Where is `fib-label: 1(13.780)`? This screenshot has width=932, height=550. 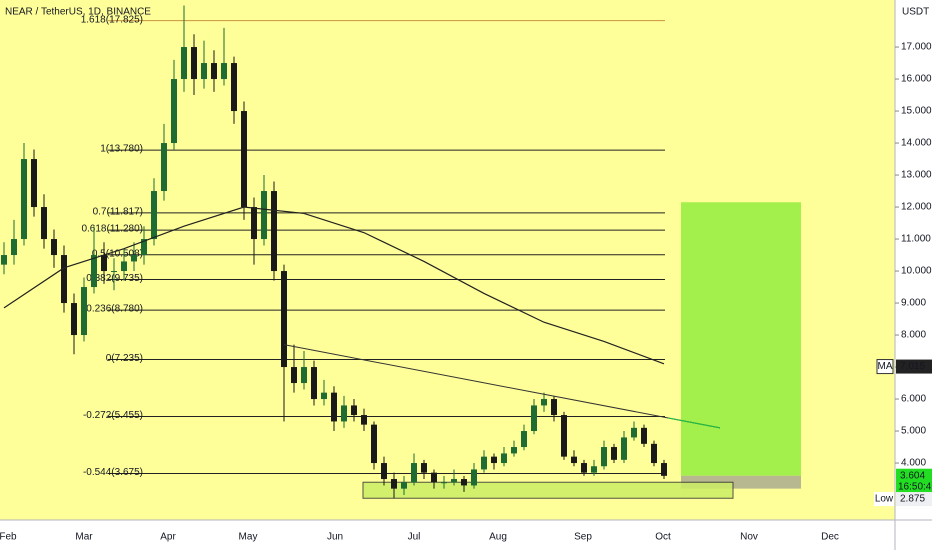
fib-label: 1(13.780) is located at coordinates (121, 149).